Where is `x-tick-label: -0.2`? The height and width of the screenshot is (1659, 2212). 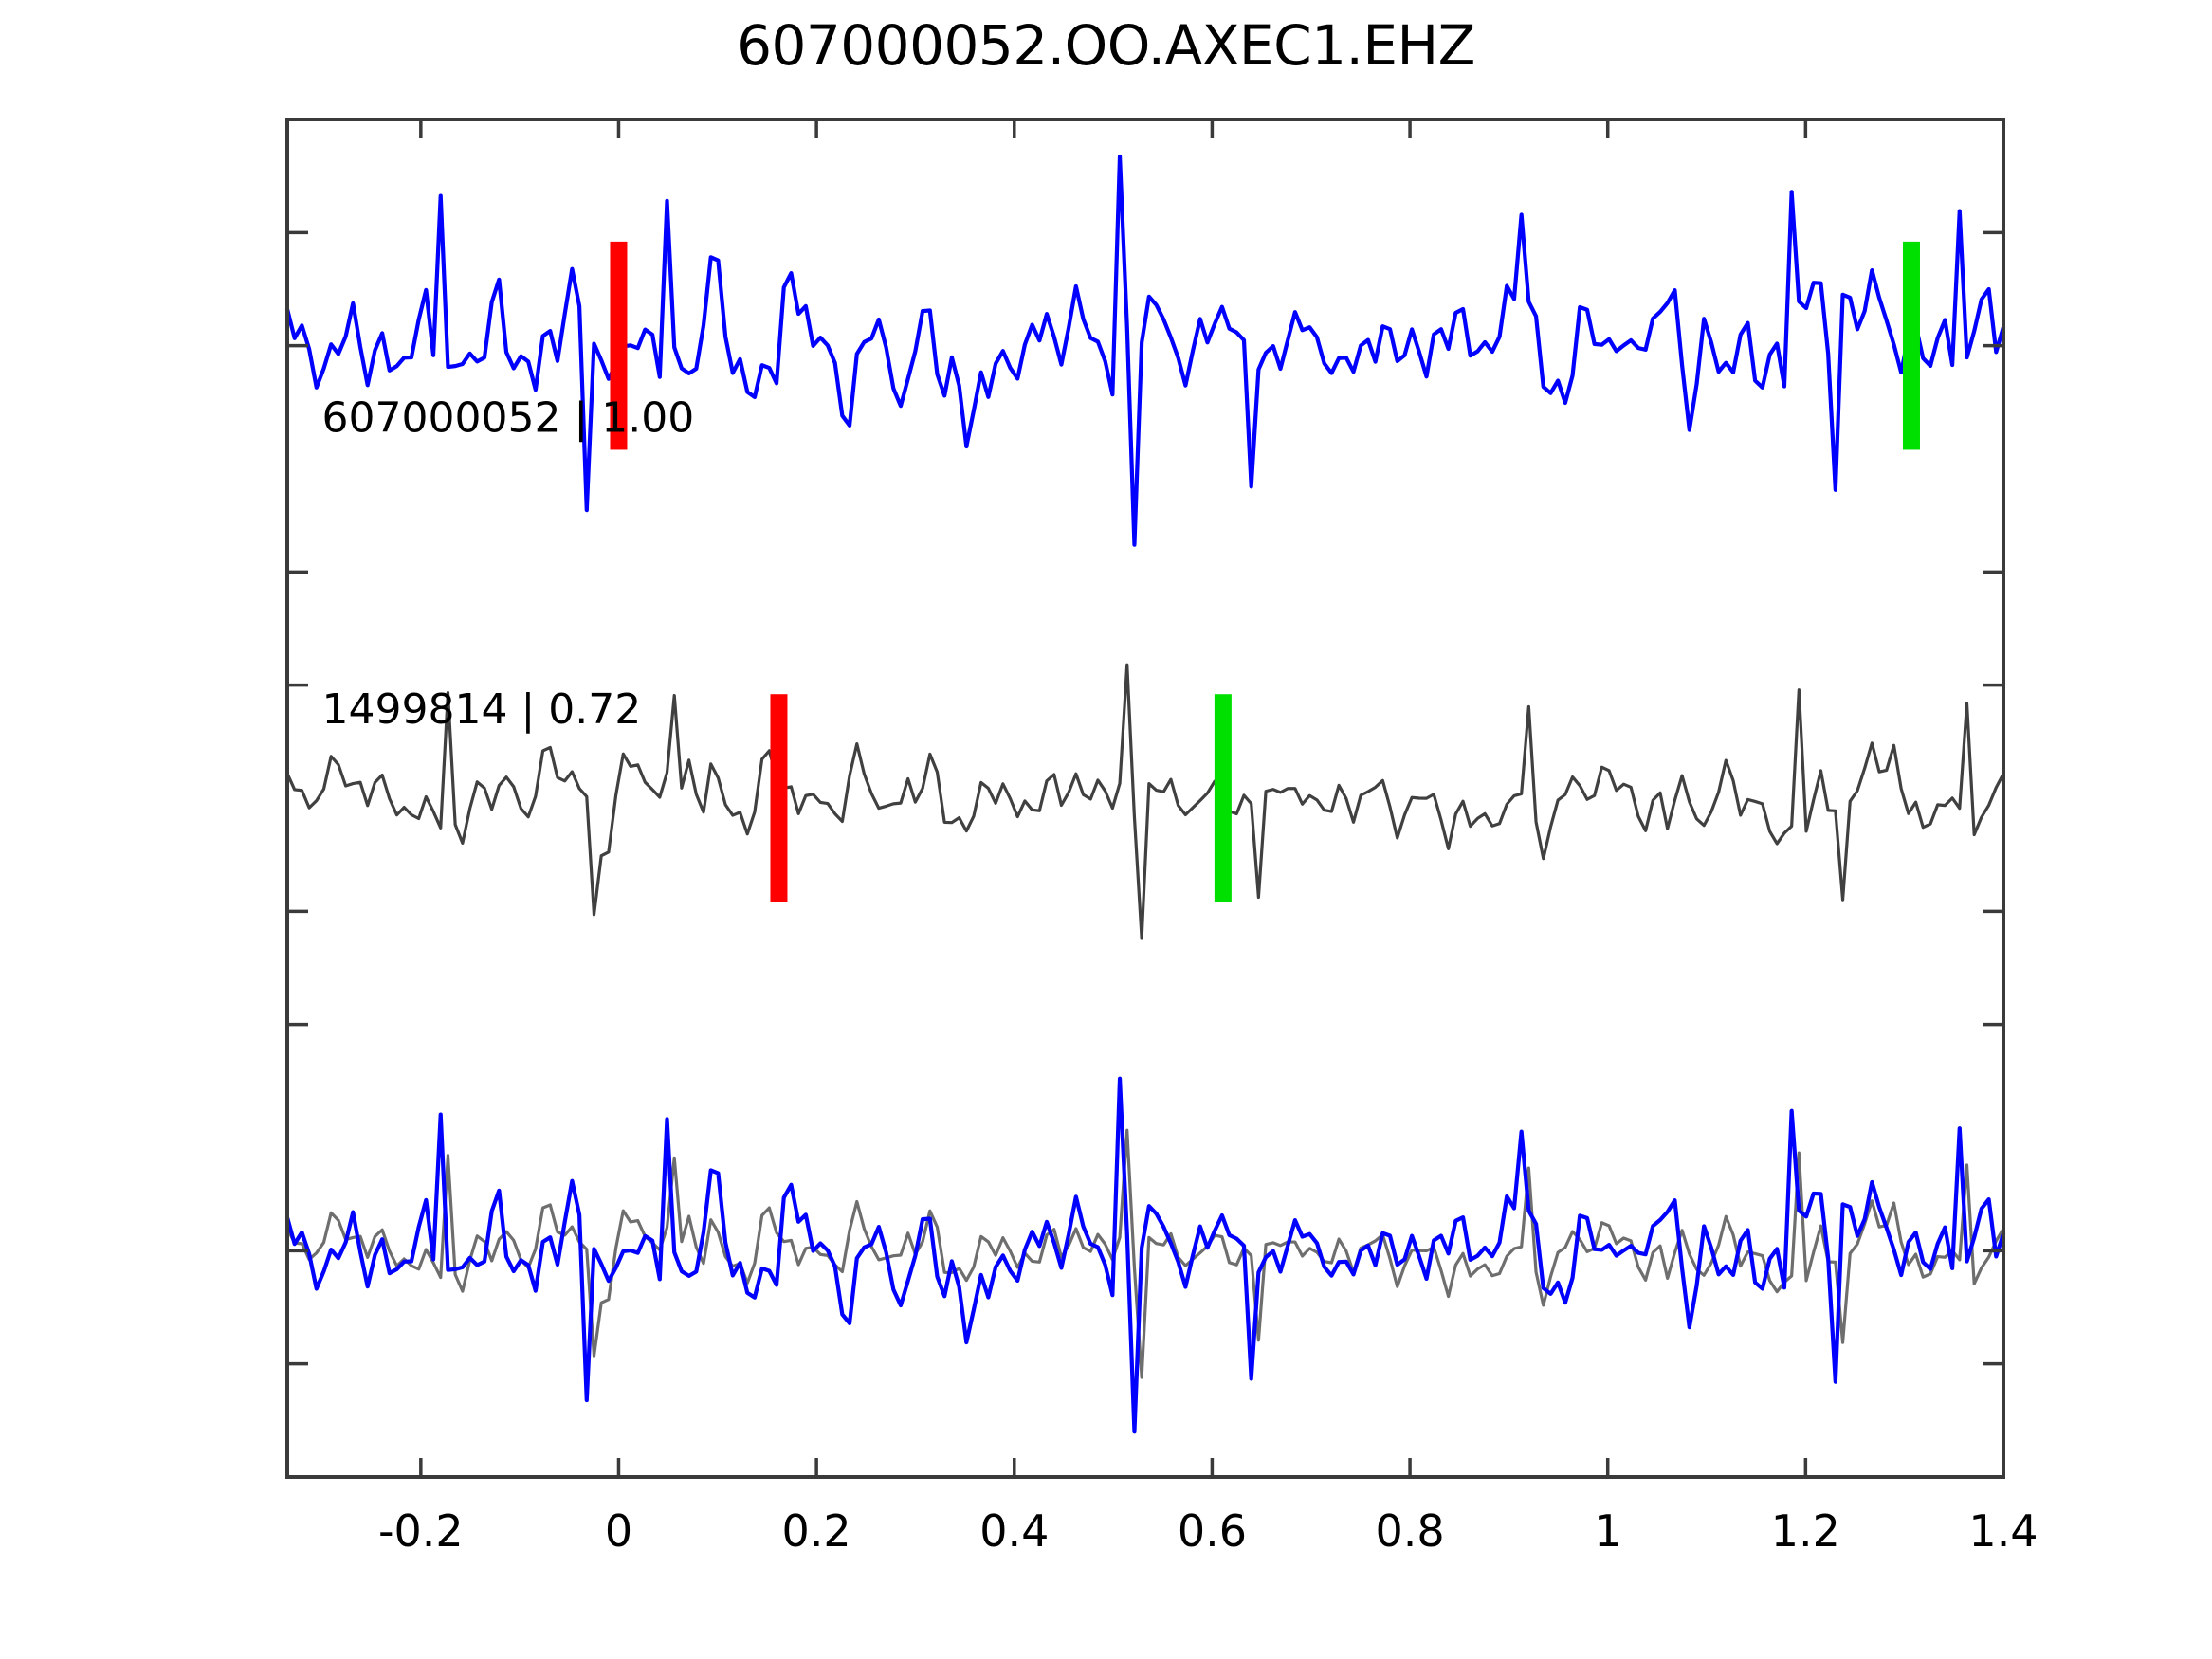
x-tick-label: -0.2 is located at coordinates (421, 1531).